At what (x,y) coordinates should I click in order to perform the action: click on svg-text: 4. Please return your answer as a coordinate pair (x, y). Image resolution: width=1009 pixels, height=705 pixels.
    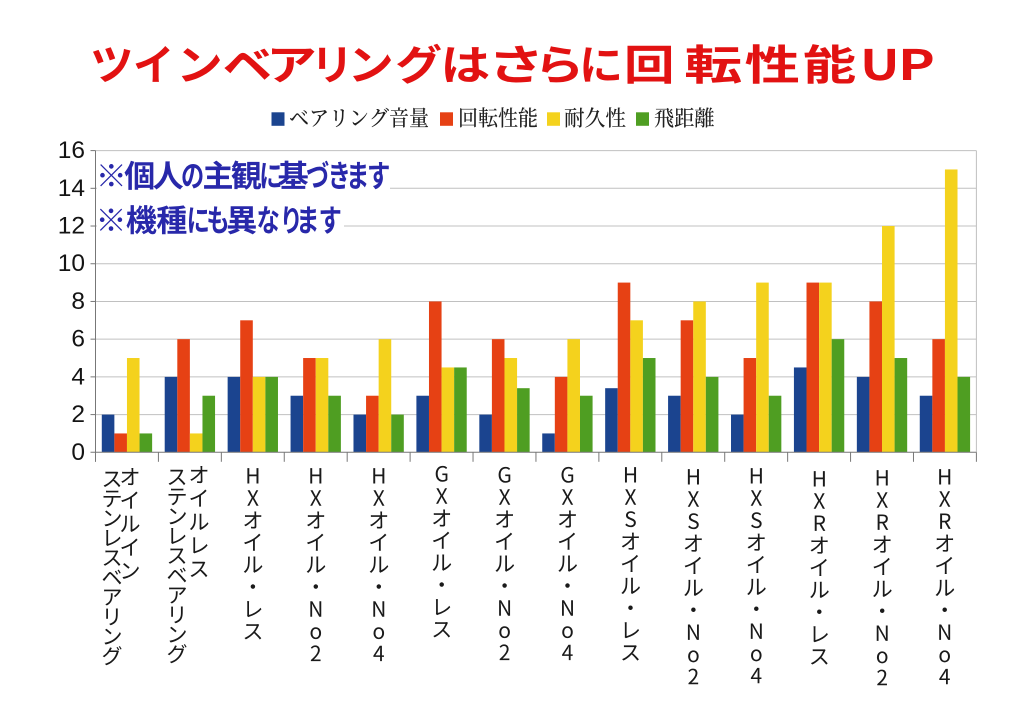
    Looking at the image, I should click on (78, 376).